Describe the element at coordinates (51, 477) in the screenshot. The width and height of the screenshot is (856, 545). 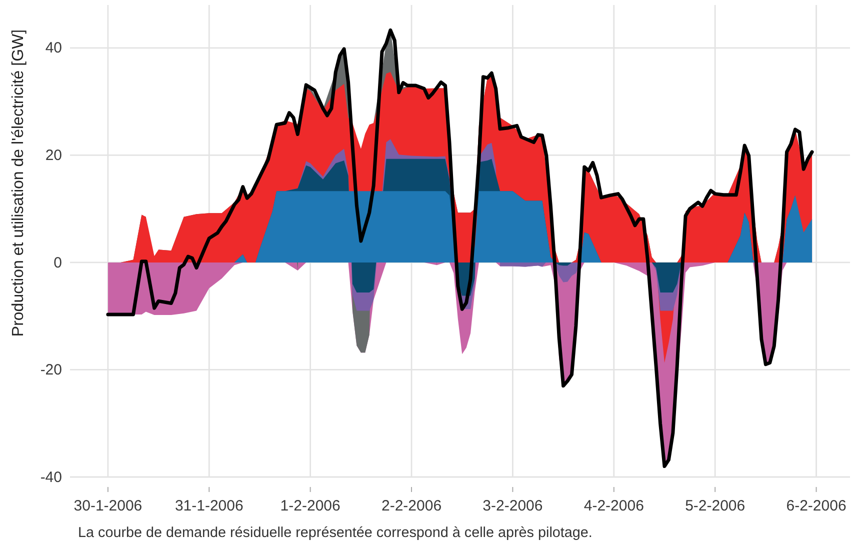
I see `y-tick-label: -40` at that location.